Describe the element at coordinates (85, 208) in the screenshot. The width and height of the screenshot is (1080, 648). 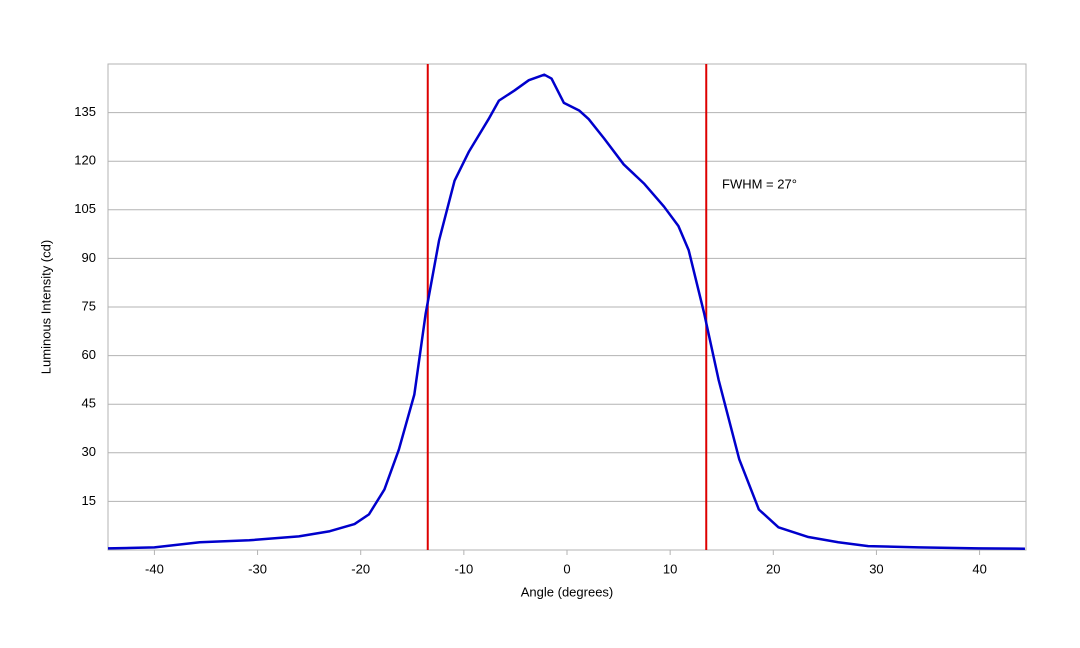
I see `y-tick-label: 105` at that location.